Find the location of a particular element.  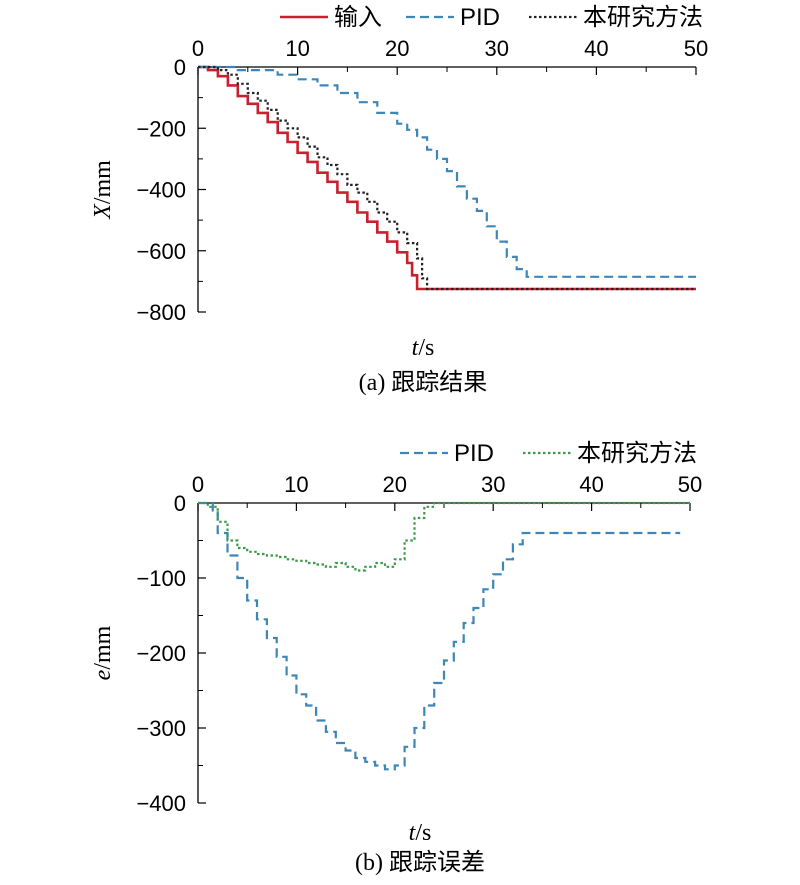

chart-1-series-1-line is located at coordinates (444, 536).